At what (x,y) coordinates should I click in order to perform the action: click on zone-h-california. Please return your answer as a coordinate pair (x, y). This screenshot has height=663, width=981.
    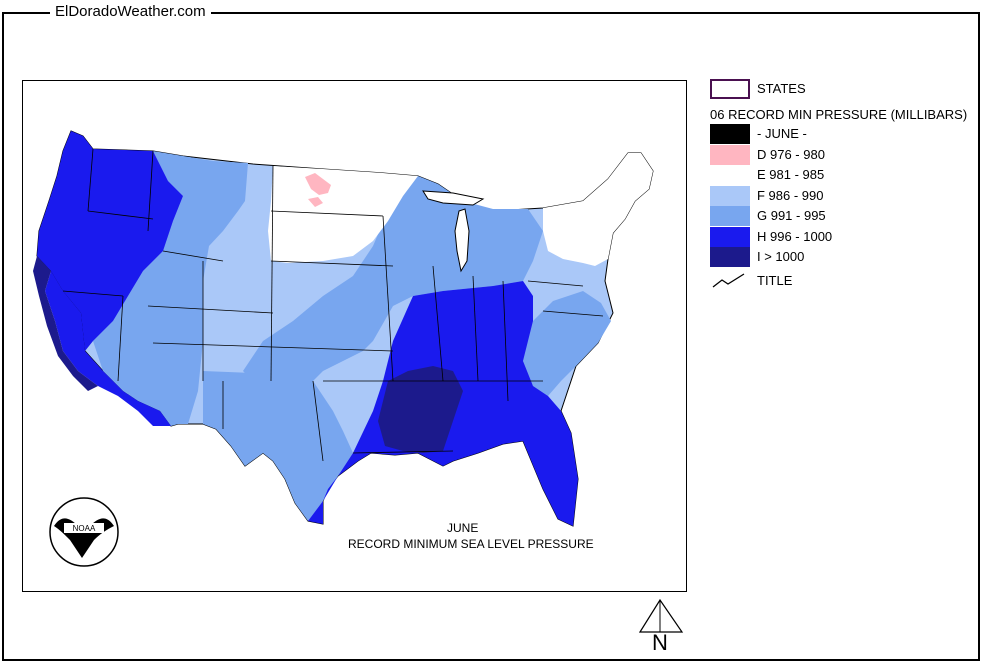
    Looking at the image, I should click on (108, 348).